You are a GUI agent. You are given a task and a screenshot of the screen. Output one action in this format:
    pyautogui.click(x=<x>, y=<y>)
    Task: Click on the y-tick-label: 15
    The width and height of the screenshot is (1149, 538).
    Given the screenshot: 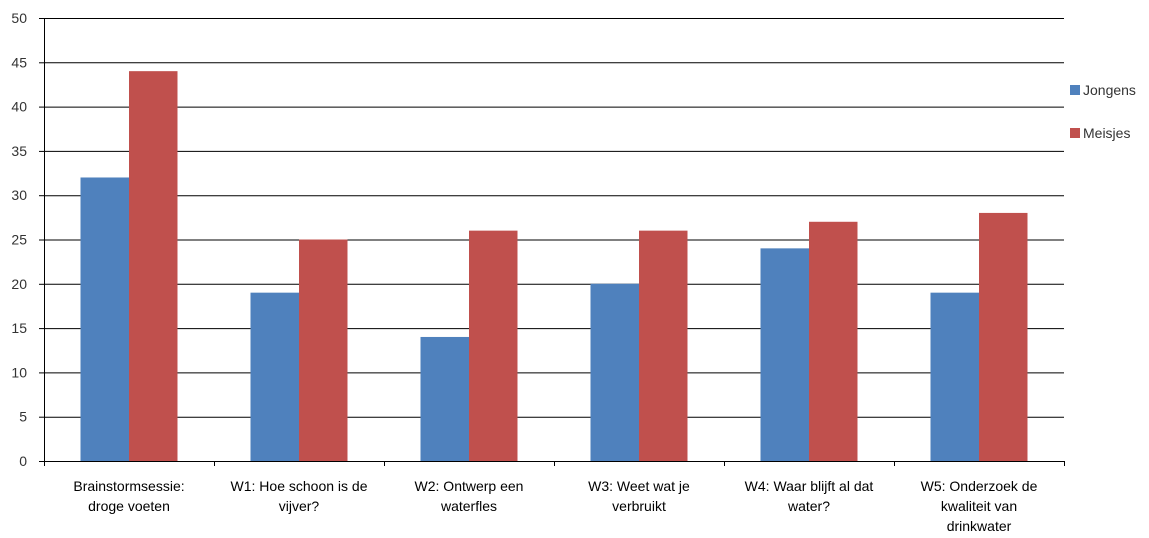 What is the action you would take?
    pyautogui.click(x=19, y=328)
    